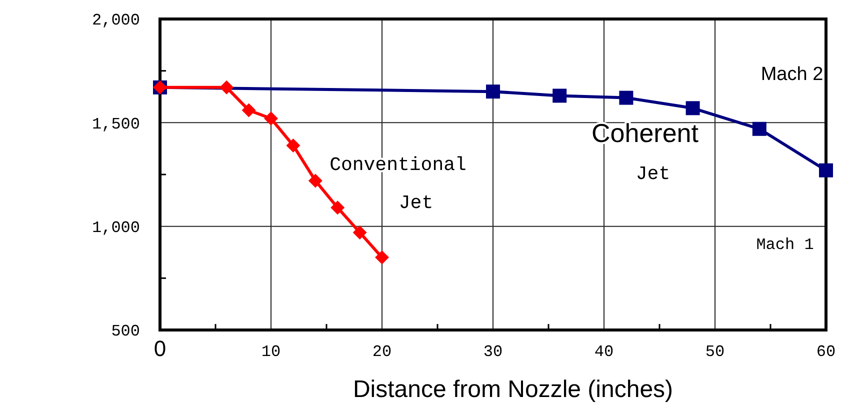 The height and width of the screenshot is (408, 856). Describe the element at coordinates (785, 245) in the screenshot. I see `annotation: Mach 1` at that location.